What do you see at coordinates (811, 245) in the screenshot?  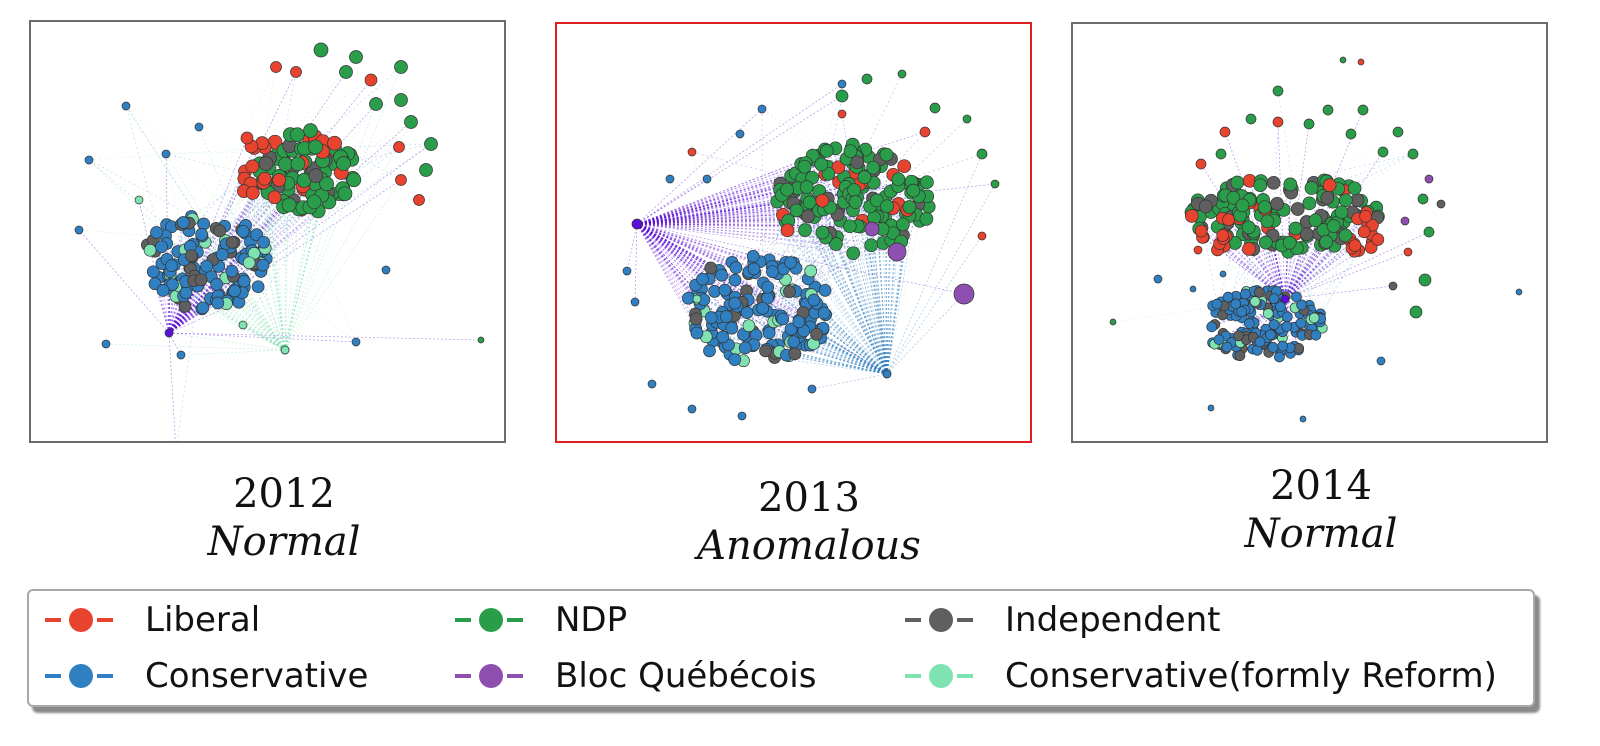 I see `network-graph-2013` at bounding box center [811, 245].